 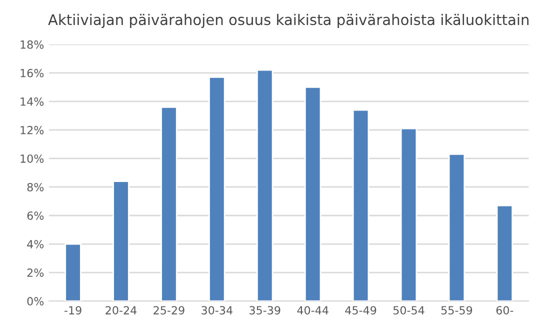 What do you see at coordinates (121, 310) in the screenshot?
I see `x-tick-label: 20-24` at bounding box center [121, 310].